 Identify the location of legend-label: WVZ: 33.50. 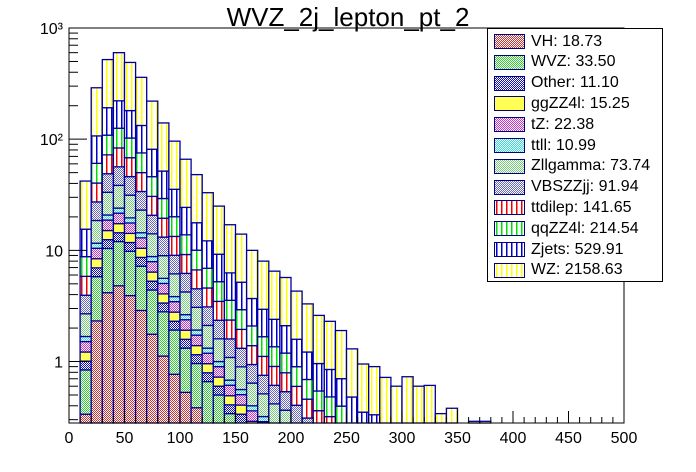
(573, 62).